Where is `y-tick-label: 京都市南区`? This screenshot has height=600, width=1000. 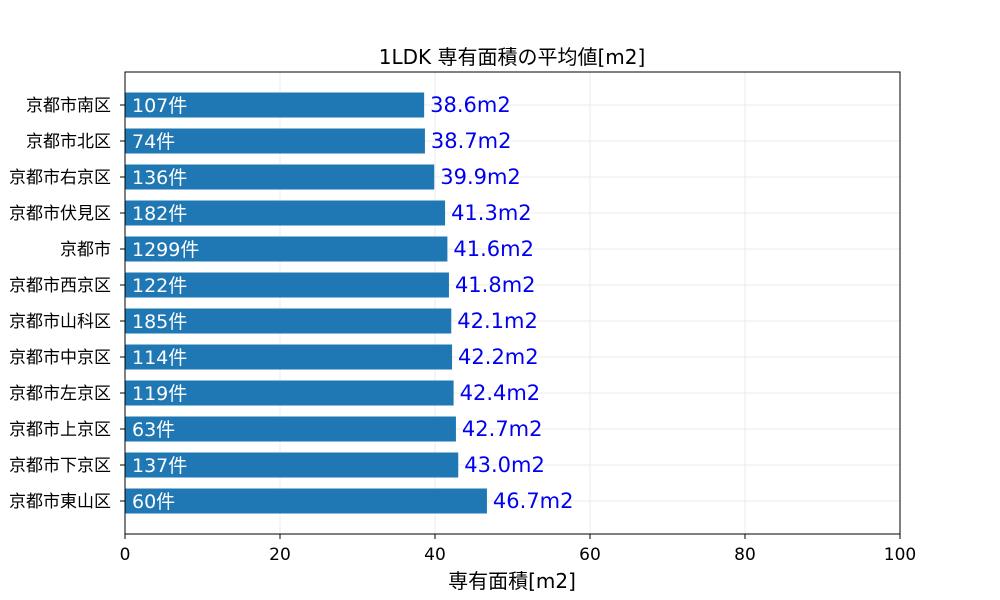
y-tick-label: 京都市南区 is located at coordinates (68, 106).